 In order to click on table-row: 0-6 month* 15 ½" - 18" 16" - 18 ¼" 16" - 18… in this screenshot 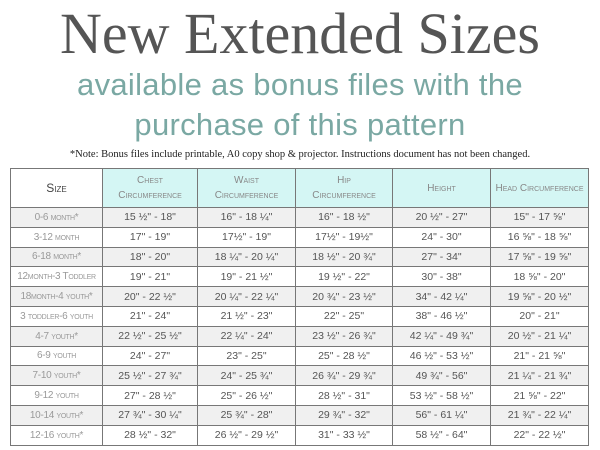, I will do `click(299, 217)`.